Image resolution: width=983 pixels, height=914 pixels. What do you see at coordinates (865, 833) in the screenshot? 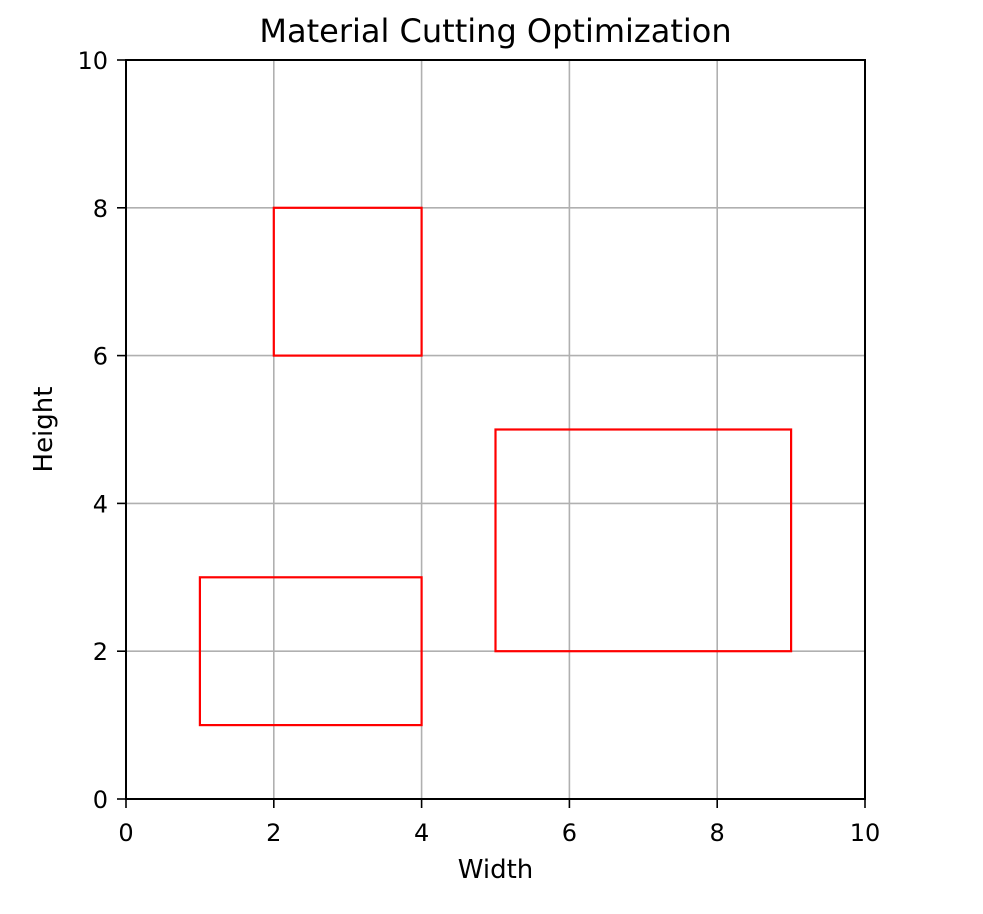
I see `x-tick-label: 10` at bounding box center [865, 833].